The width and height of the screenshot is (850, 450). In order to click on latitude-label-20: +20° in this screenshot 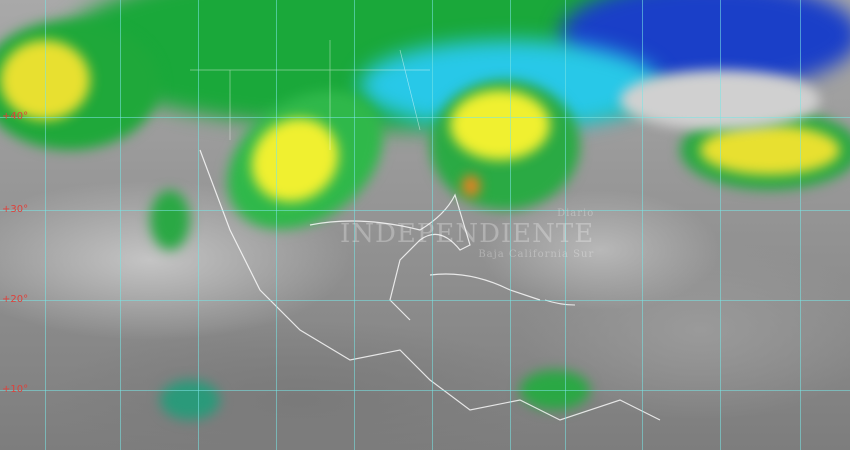, I will do `click(15, 299)`.